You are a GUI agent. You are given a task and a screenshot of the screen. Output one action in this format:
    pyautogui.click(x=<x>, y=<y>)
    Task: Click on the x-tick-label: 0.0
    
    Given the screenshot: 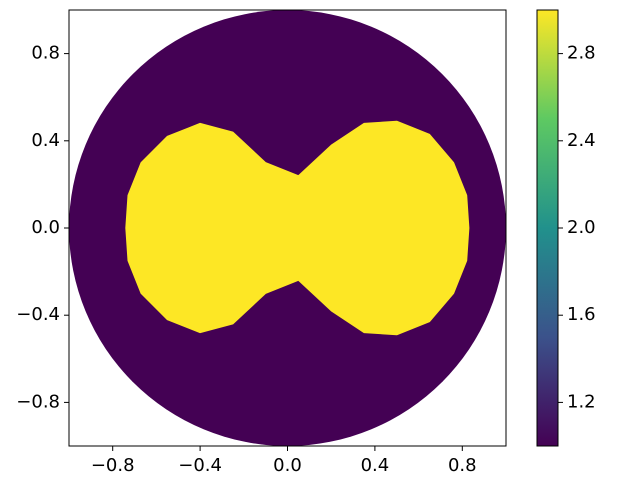 What is the action you would take?
    pyautogui.click(x=287, y=465)
    